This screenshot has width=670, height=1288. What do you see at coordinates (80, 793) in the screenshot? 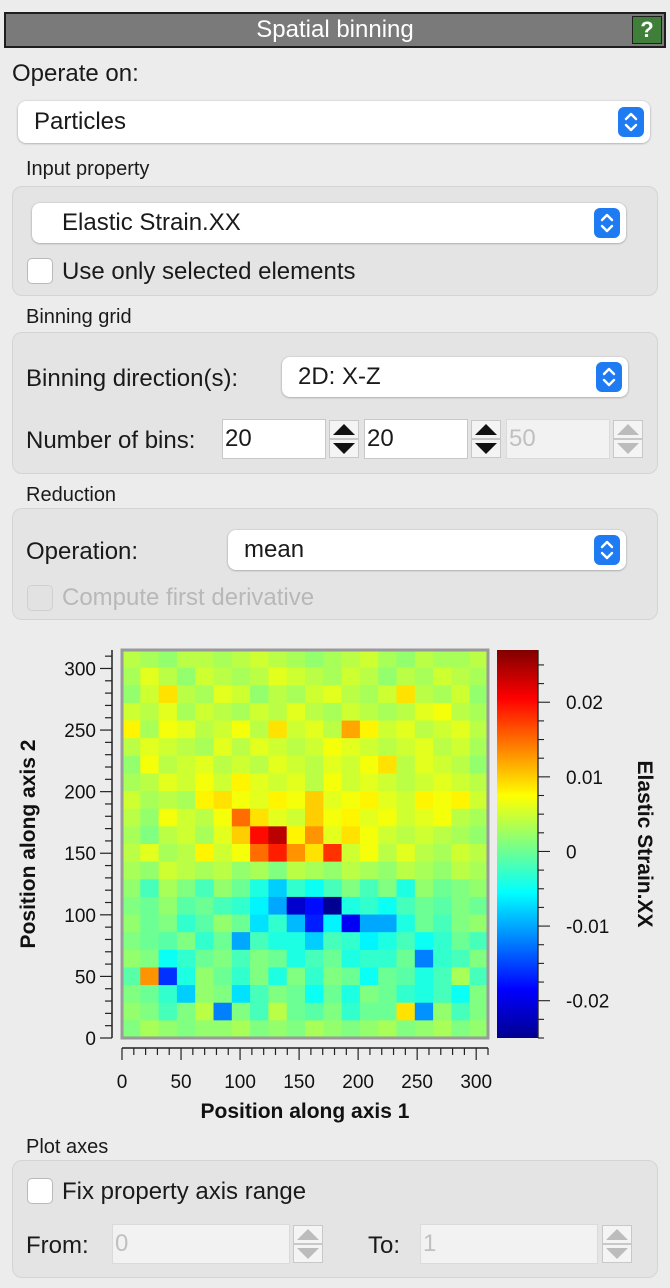
I see `y-tick-label: 200` at bounding box center [80, 793].